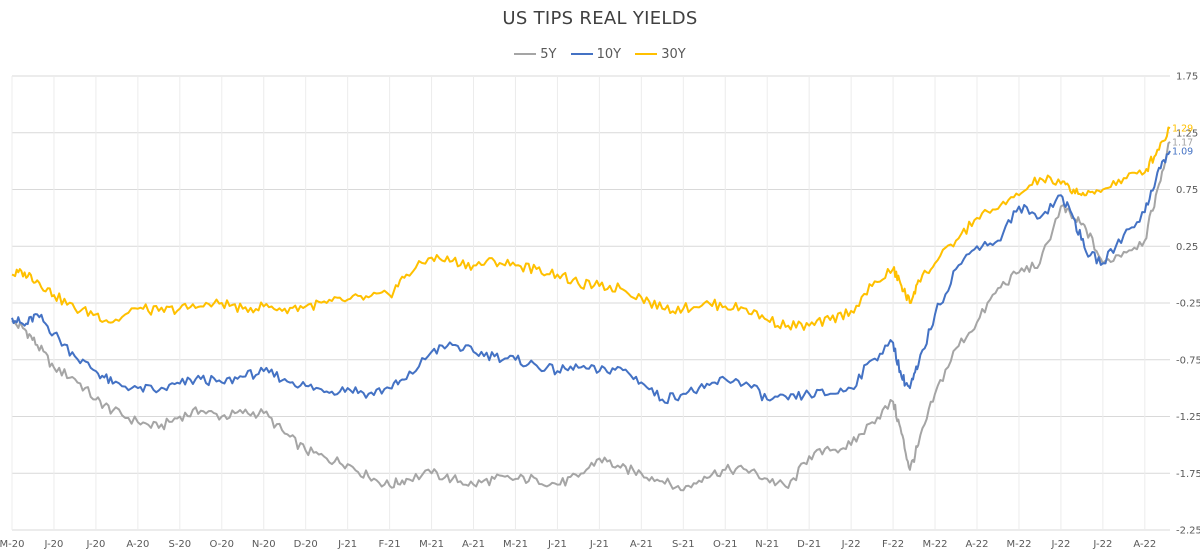 The height and width of the screenshot is (558, 1200). Describe the element at coordinates (1188, 360) in the screenshot. I see `y-tick-label: -0.75` at that location.